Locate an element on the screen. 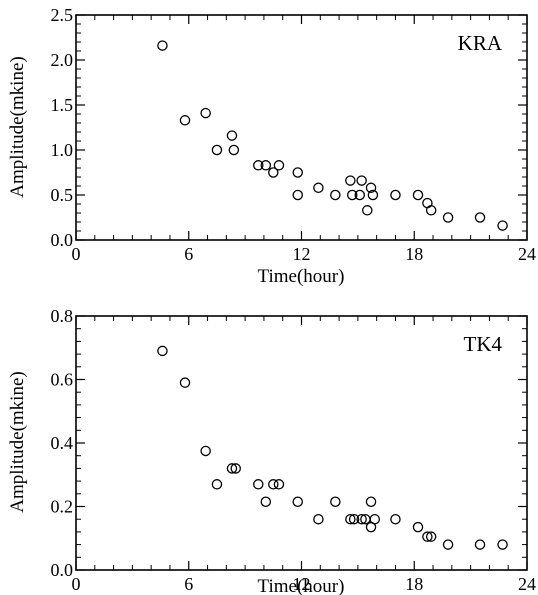 This screenshot has height=595, width=538. y-tick-label: 2.5 is located at coordinates (62, 15).